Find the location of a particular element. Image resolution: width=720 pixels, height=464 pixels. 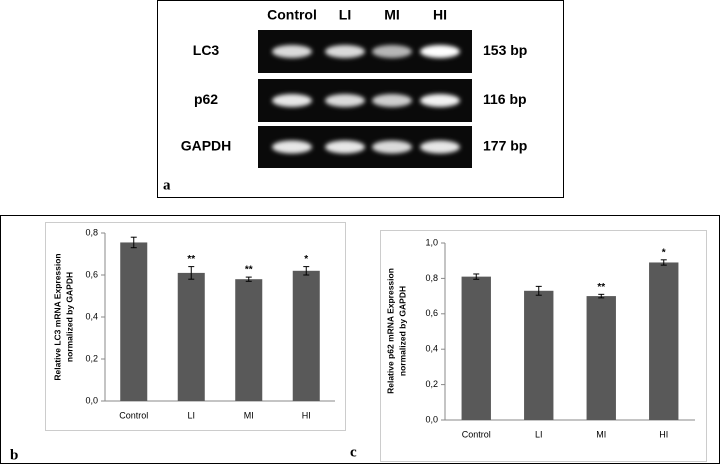

panel-label: c is located at coordinates (353, 452).